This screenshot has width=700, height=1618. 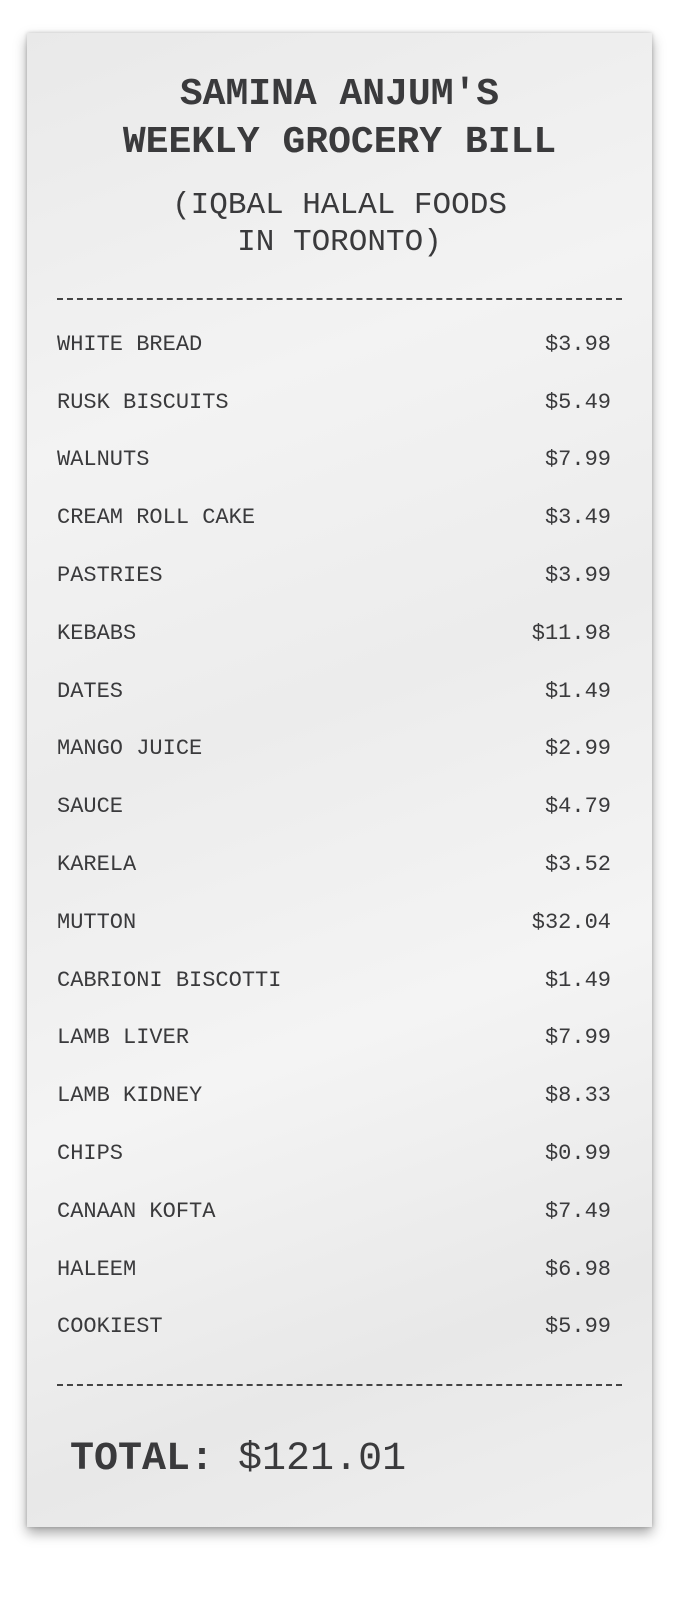 What do you see at coordinates (577, 1327) in the screenshot?
I see `item-price: $5.99` at bounding box center [577, 1327].